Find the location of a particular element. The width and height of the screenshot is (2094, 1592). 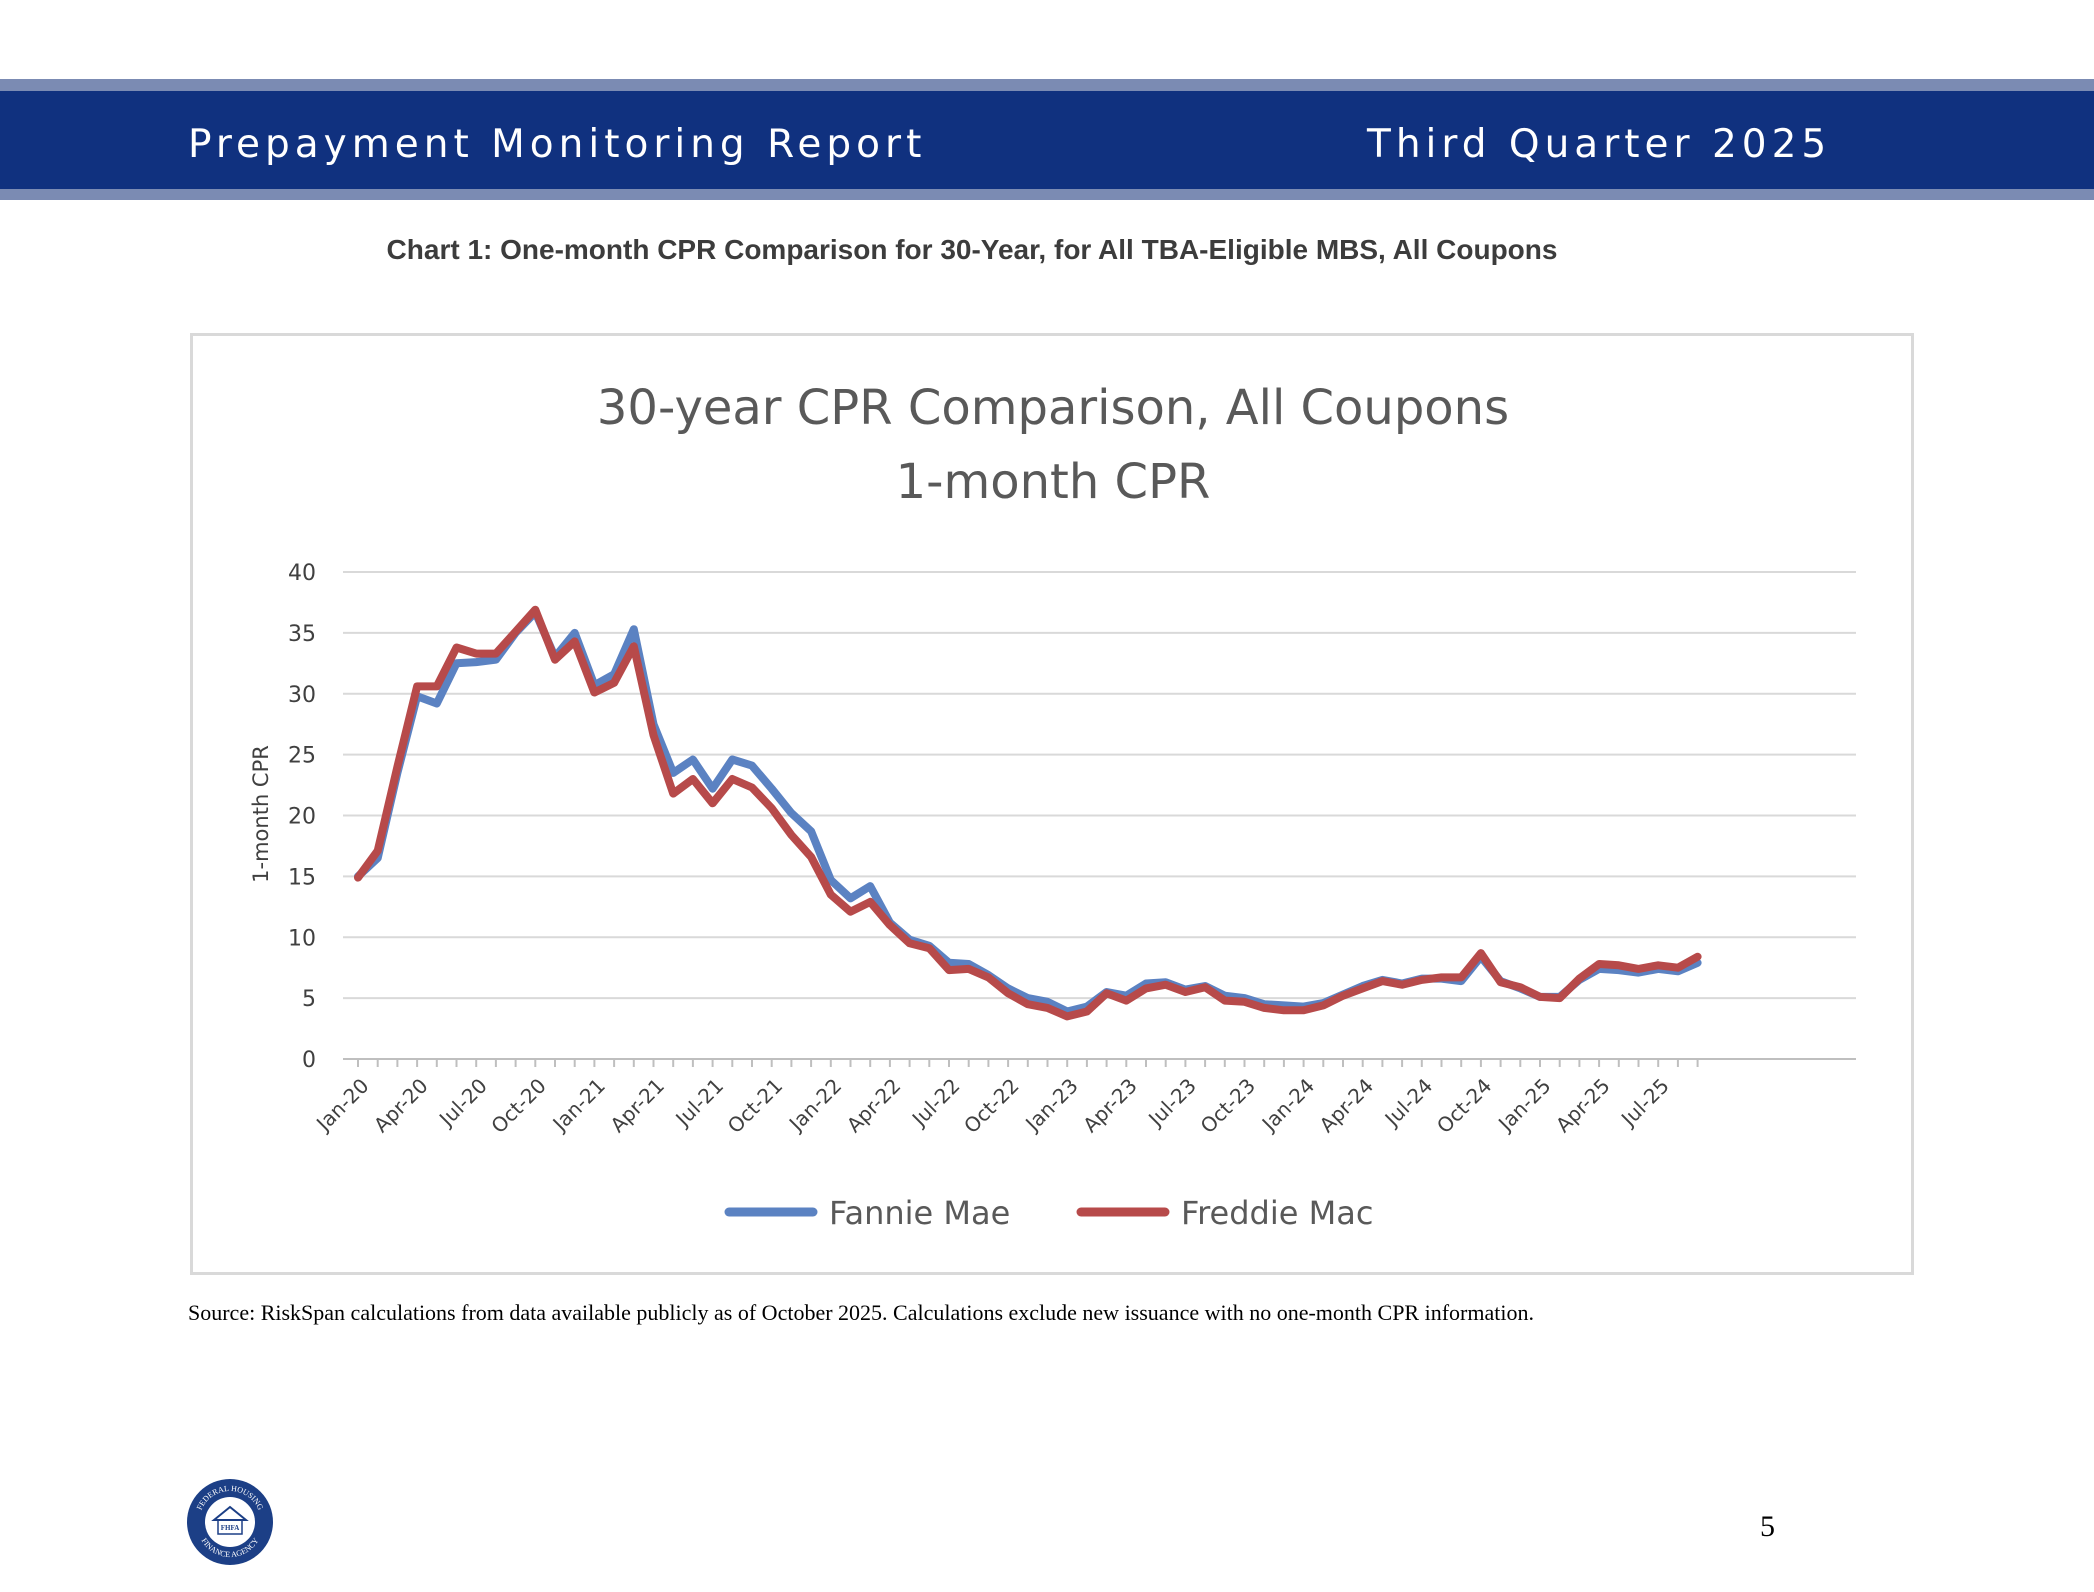

x-tick-label: Oct-23 is located at coordinates (1228, 1106).